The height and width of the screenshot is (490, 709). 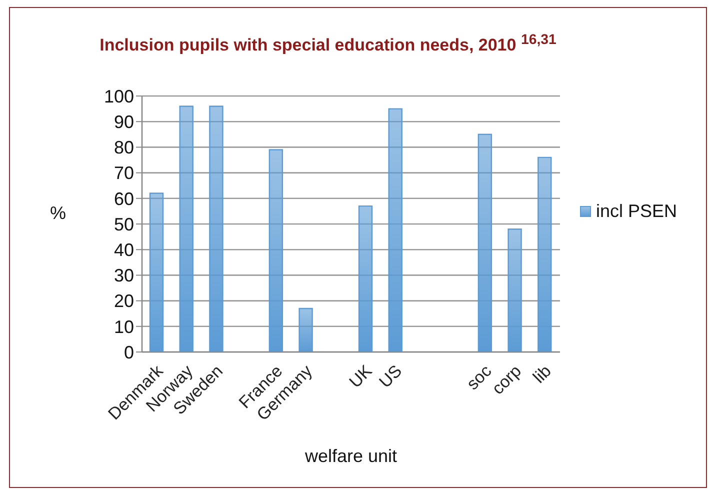 What do you see at coordinates (124, 122) in the screenshot?
I see `y-tick-label: 90` at bounding box center [124, 122].